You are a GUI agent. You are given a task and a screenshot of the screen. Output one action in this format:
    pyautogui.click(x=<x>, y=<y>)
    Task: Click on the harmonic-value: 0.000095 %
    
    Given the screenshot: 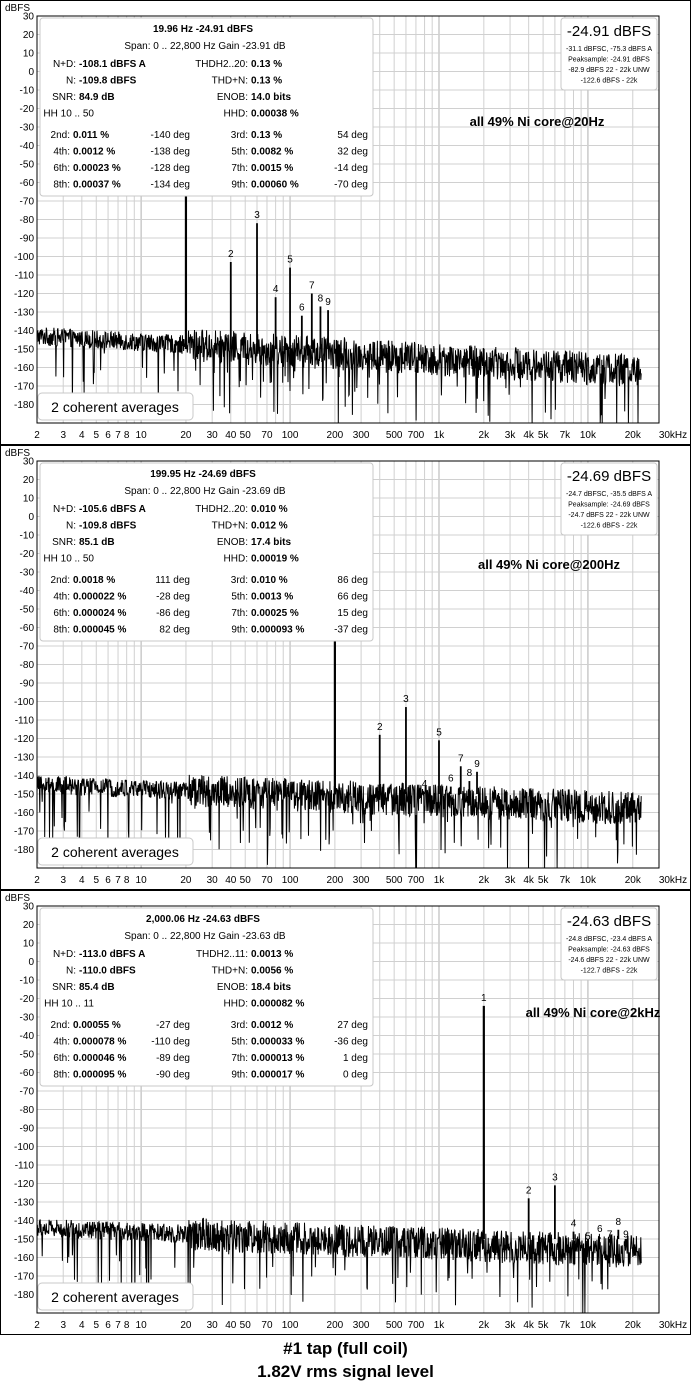 What is the action you would take?
    pyautogui.click(x=99, y=1075)
    